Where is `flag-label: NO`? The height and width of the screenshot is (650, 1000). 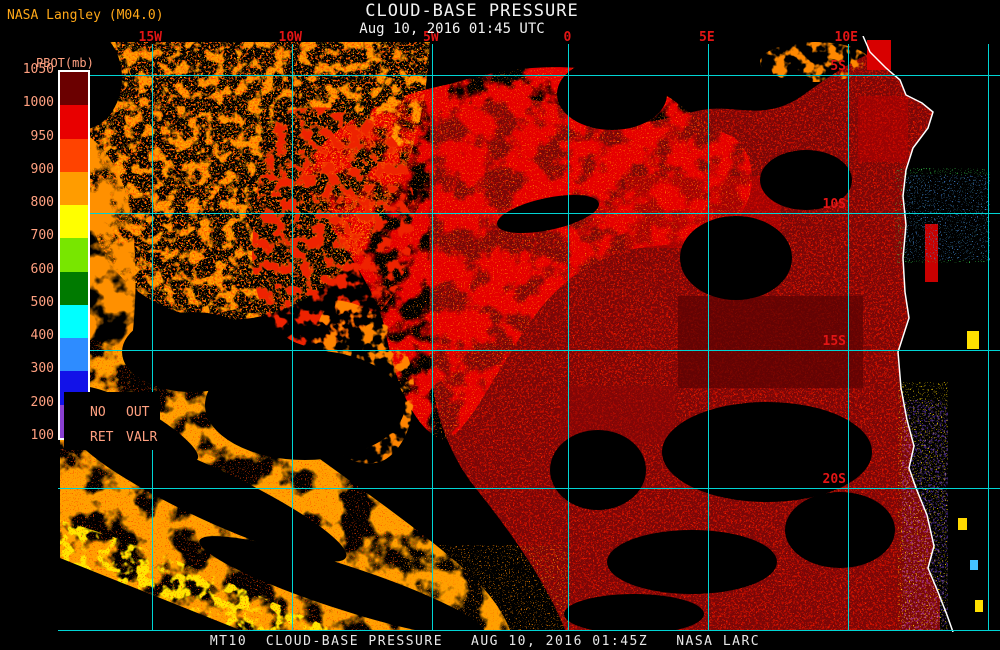 flag-label: NO is located at coordinates (98, 412).